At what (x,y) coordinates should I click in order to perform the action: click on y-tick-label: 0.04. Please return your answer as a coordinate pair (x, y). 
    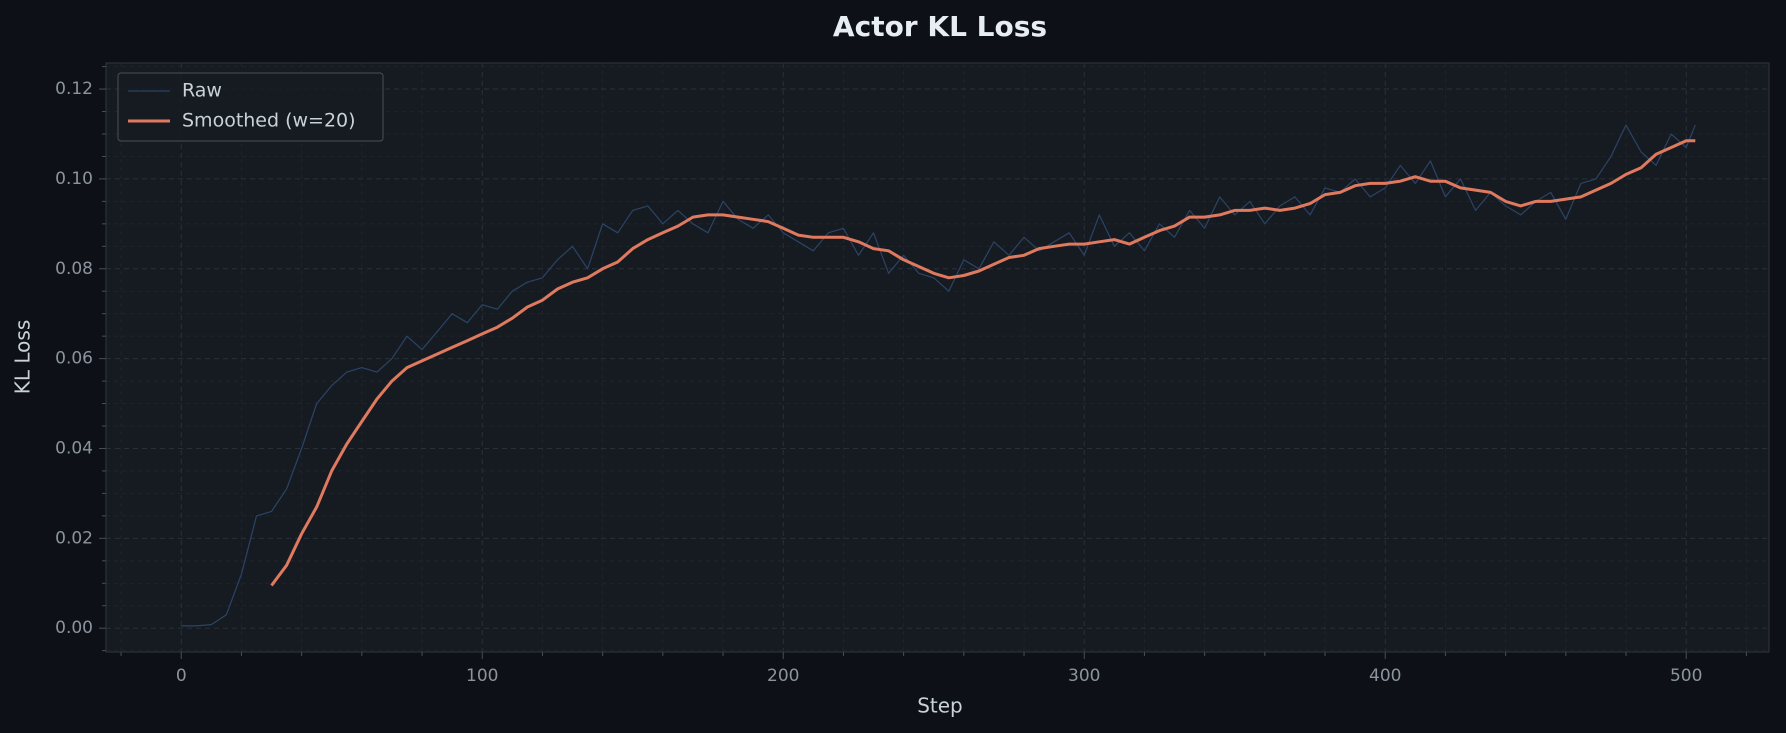
    Looking at the image, I should click on (74, 448).